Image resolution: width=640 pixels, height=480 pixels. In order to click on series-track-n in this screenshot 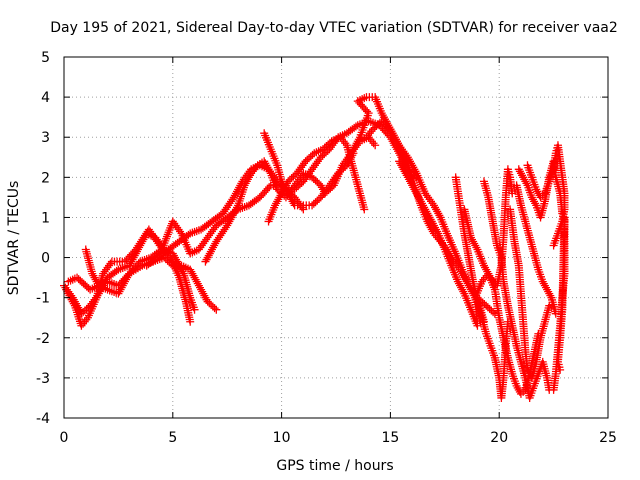, I will do `click(516, 289)`.